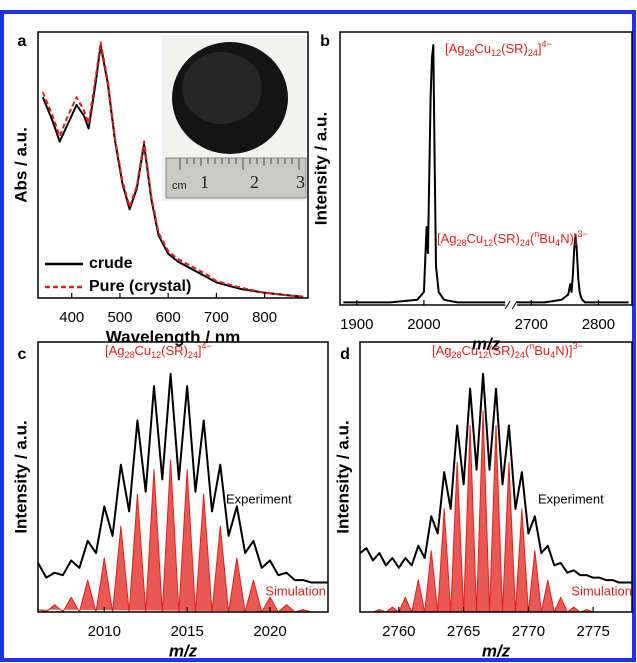  Describe the element at coordinates (236, 178) in the screenshot. I see `ruler` at that location.